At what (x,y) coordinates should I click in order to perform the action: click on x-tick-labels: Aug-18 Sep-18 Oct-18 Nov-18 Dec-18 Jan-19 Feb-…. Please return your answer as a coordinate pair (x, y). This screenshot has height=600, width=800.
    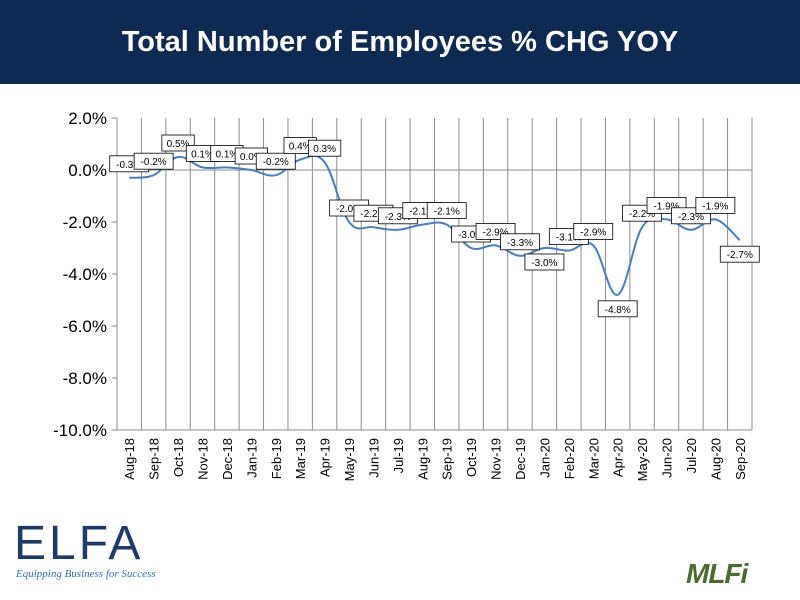
    Looking at the image, I should click on (435, 459).